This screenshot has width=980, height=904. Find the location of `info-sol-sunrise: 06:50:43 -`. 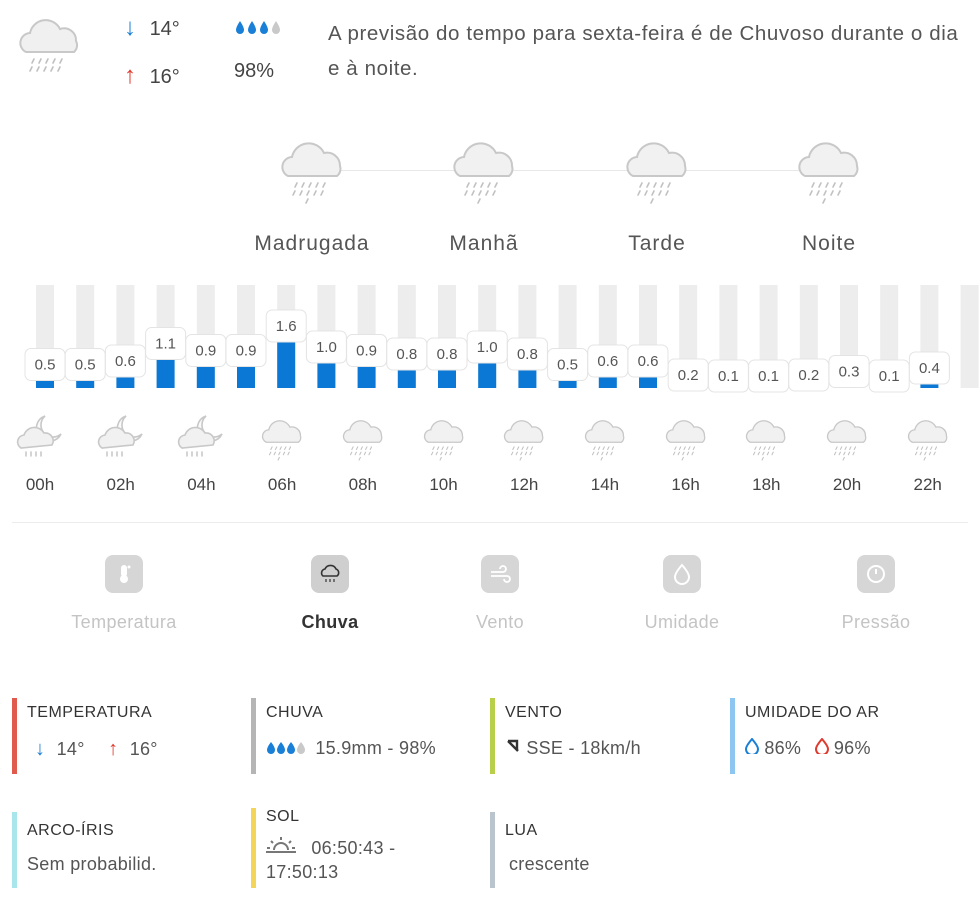

info-sol-sunrise: 06:50:43 - is located at coordinates (353, 848).